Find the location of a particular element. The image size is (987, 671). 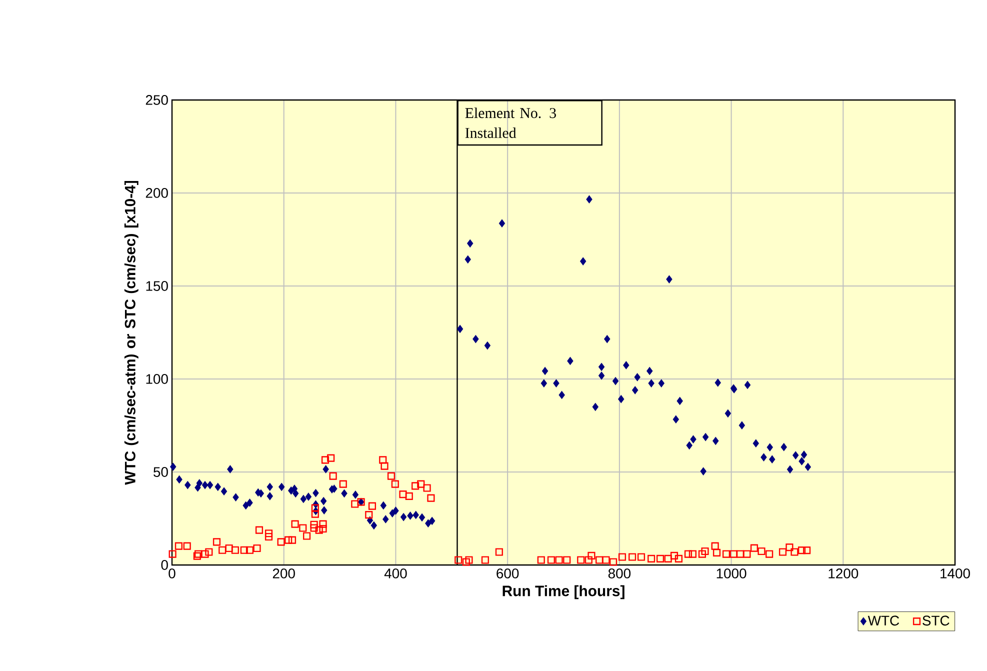

y-tick-label: 150 is located at coordinates (157, 286).